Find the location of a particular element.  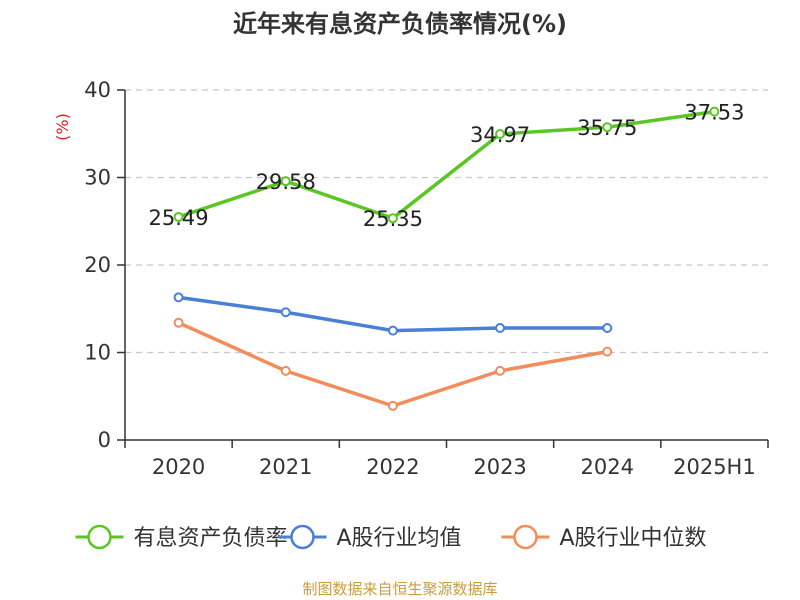

legend-label: A股行业均值 is located at coordinates (399, 538).